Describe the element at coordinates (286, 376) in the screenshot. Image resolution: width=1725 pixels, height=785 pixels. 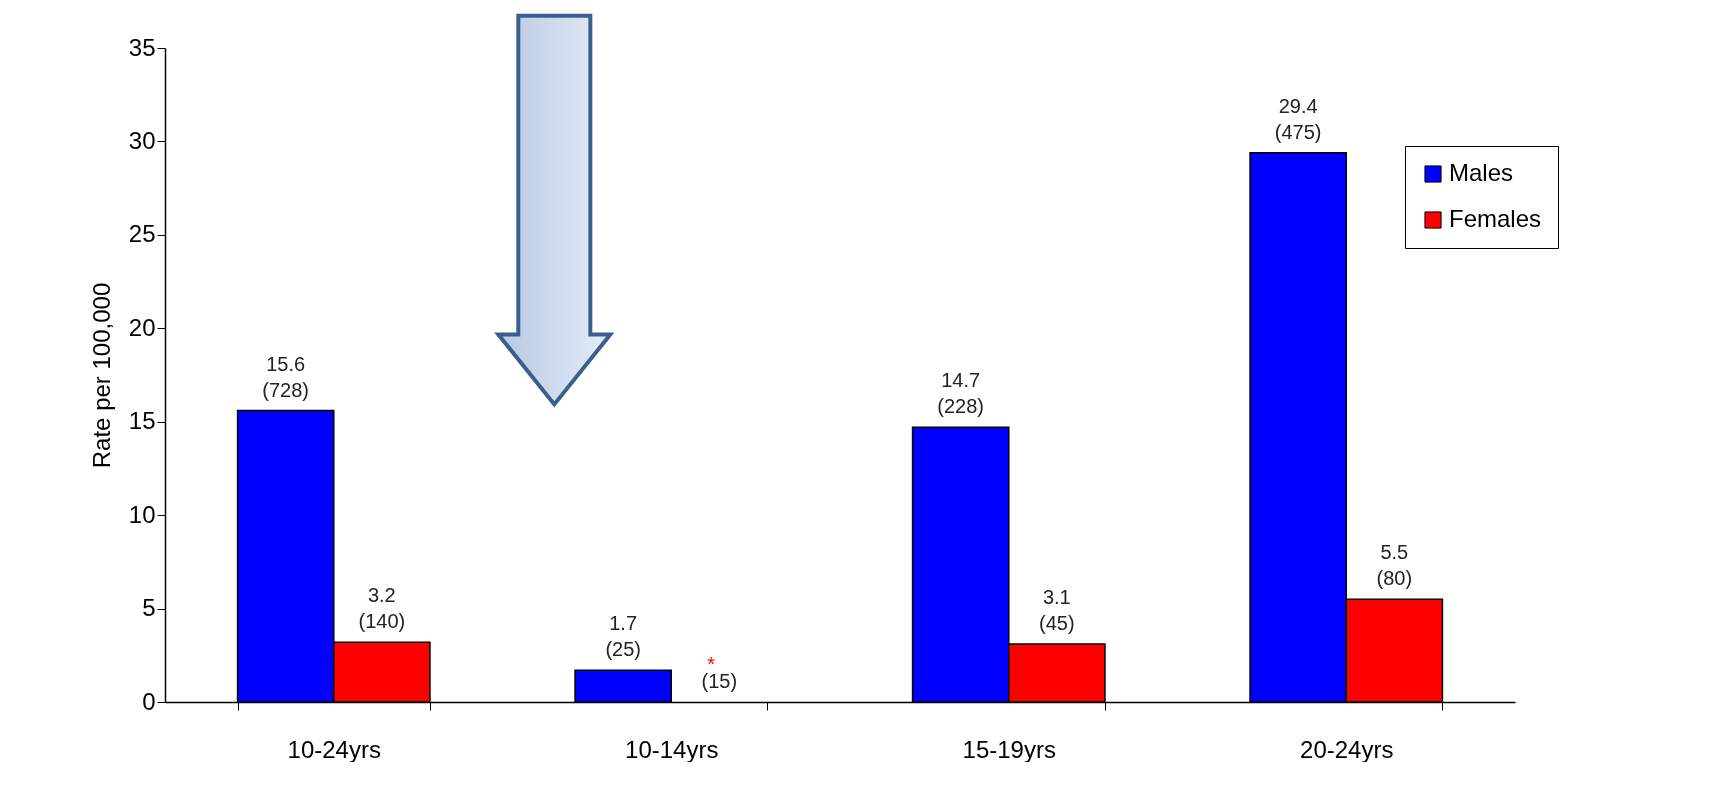
I see `text: 15.6 (728)` at that location.